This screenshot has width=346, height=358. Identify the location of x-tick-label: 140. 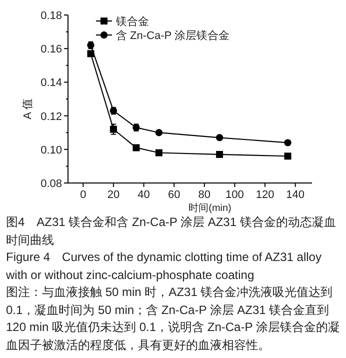
(295, 195).